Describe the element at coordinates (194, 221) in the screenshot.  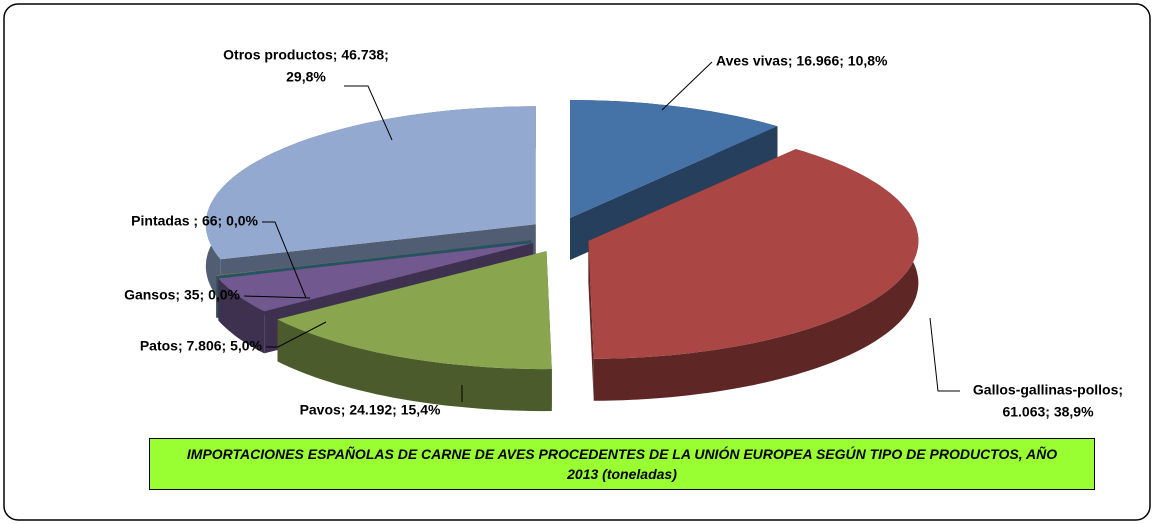
I see `data-label: Pintadas ; 66; 0,0%` at that location.